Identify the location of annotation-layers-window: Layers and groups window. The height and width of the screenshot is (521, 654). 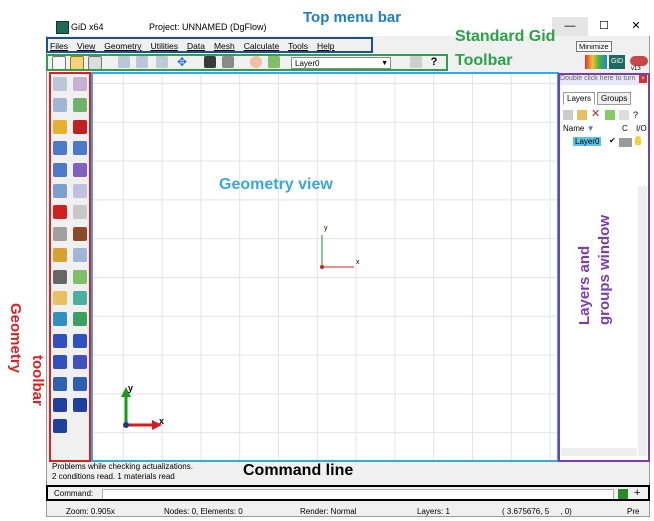
(594, 270).